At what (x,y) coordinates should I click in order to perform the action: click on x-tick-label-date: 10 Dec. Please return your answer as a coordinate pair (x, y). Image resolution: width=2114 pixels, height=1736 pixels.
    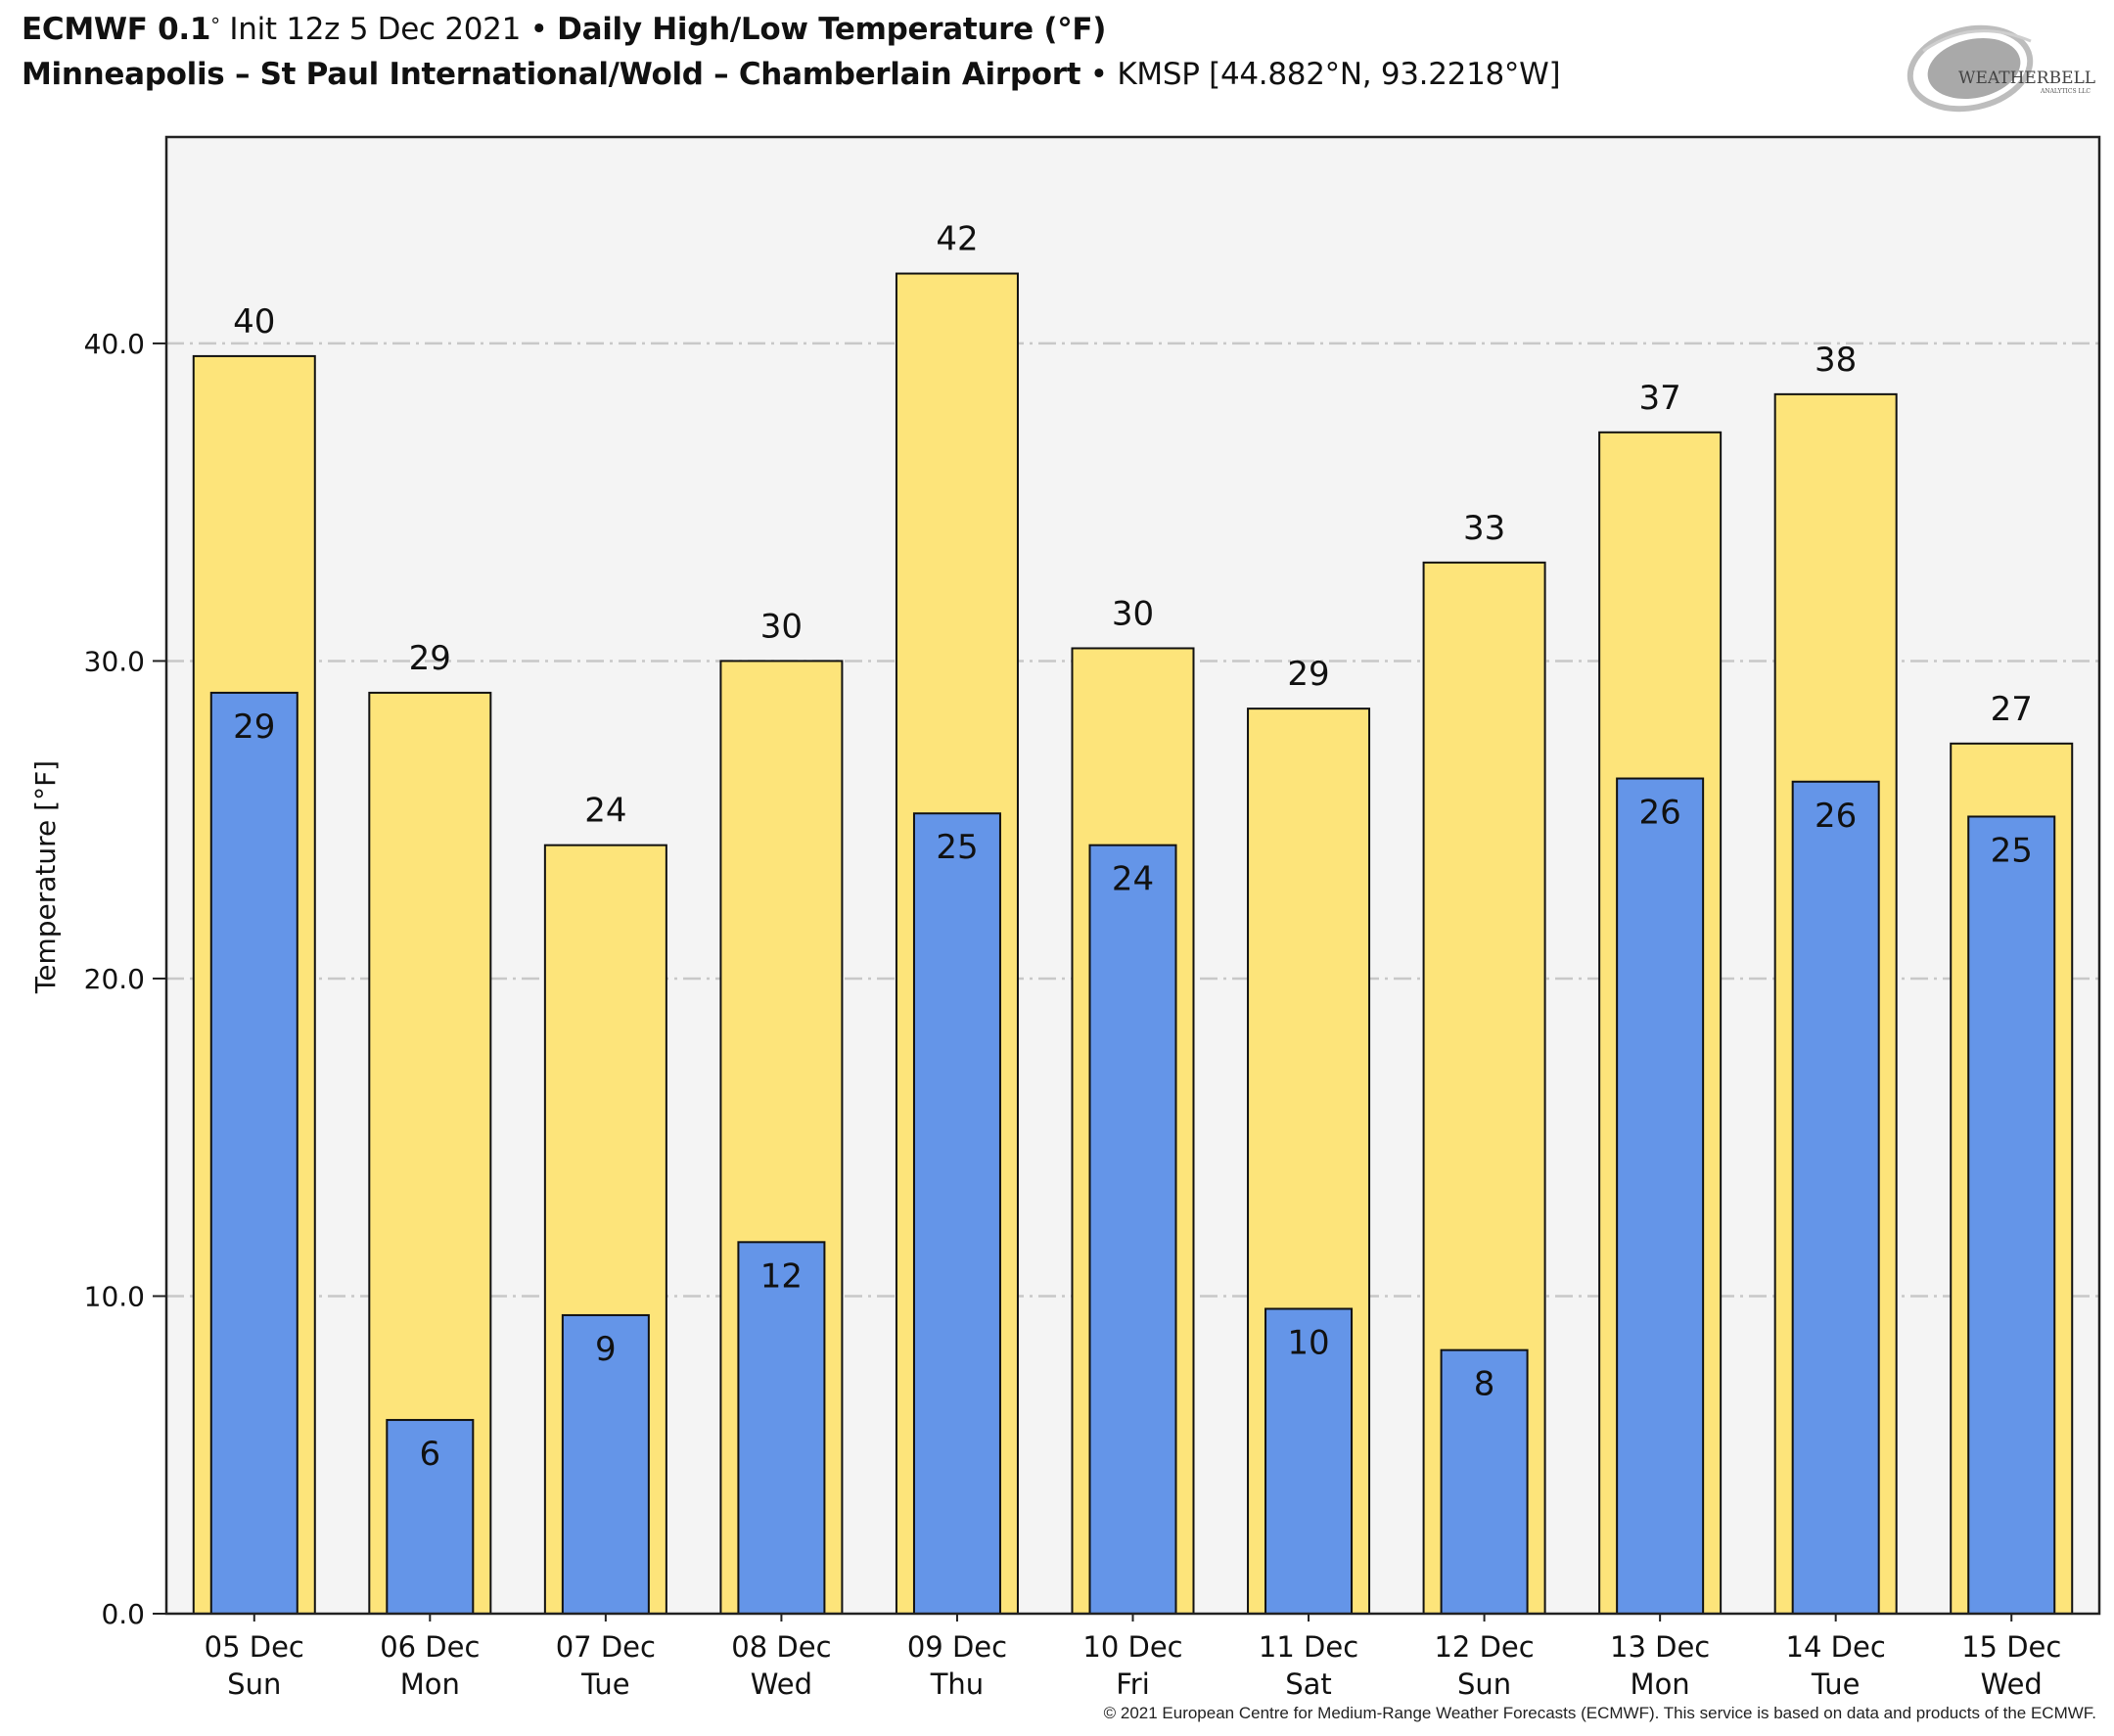
    Looking at the image, I should click on (1132, 1647).